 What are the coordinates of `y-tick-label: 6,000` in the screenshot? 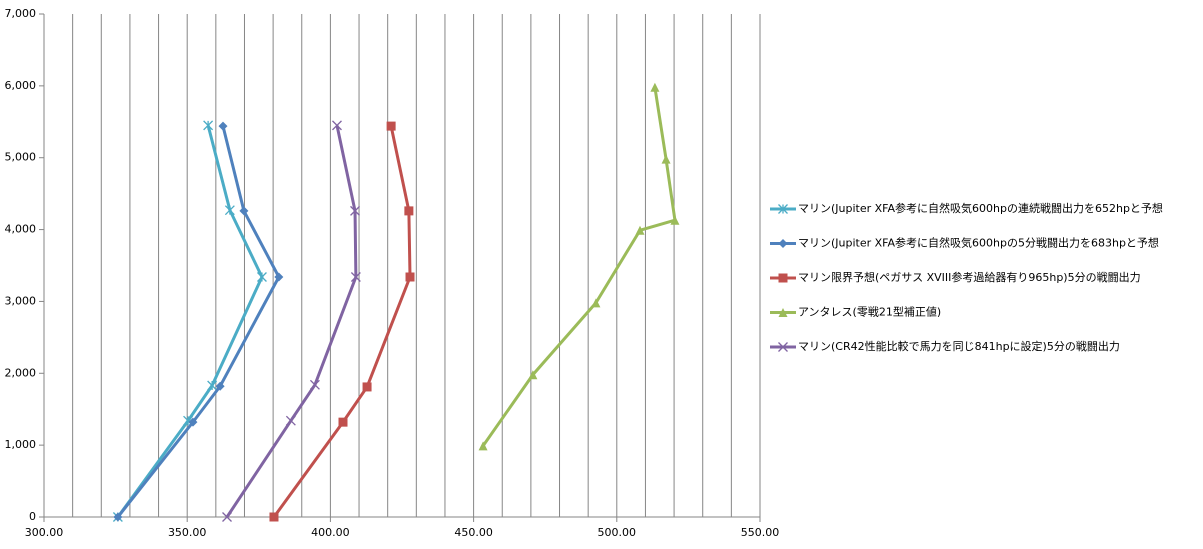 It's located at (21, 85).